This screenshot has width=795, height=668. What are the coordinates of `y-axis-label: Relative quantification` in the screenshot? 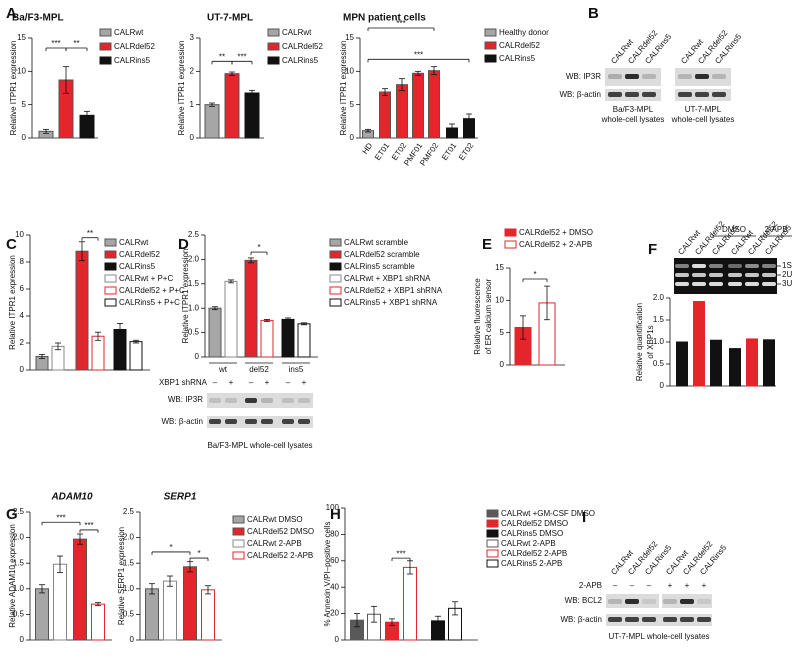 It's located at (639, 342).